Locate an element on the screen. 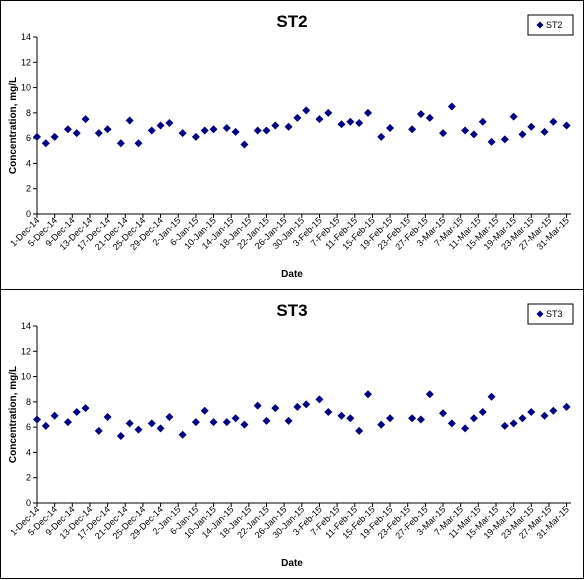 This screenshot has width=585, height=580. y-tick-label: 2 is located at coordinates (28, 189).